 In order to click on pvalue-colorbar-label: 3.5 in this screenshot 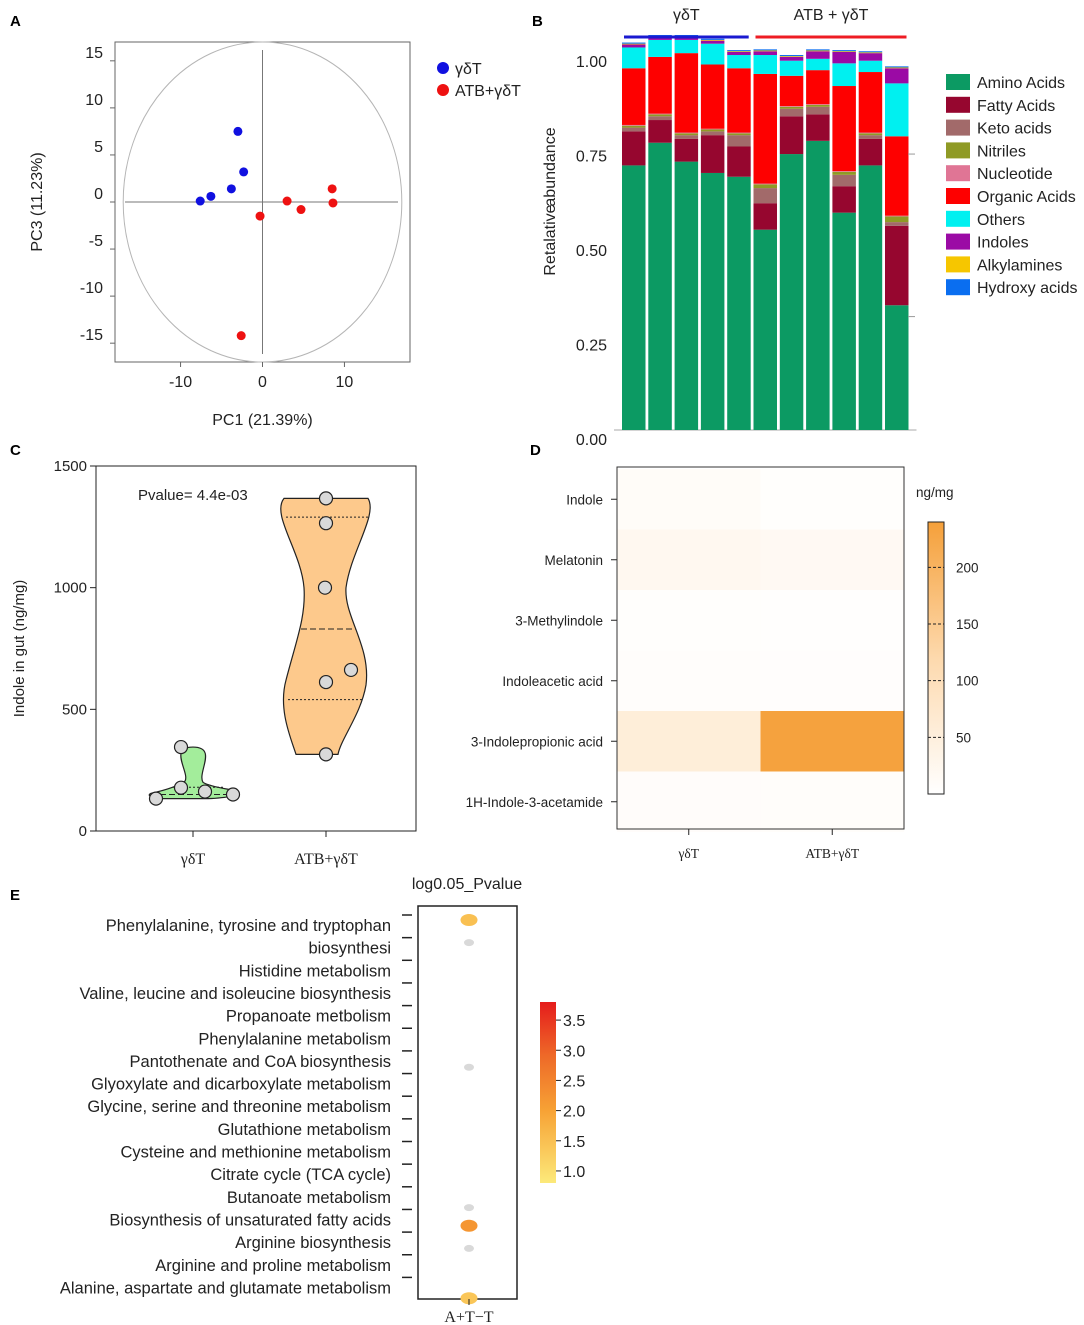, I will do `click(574, 1021)`.